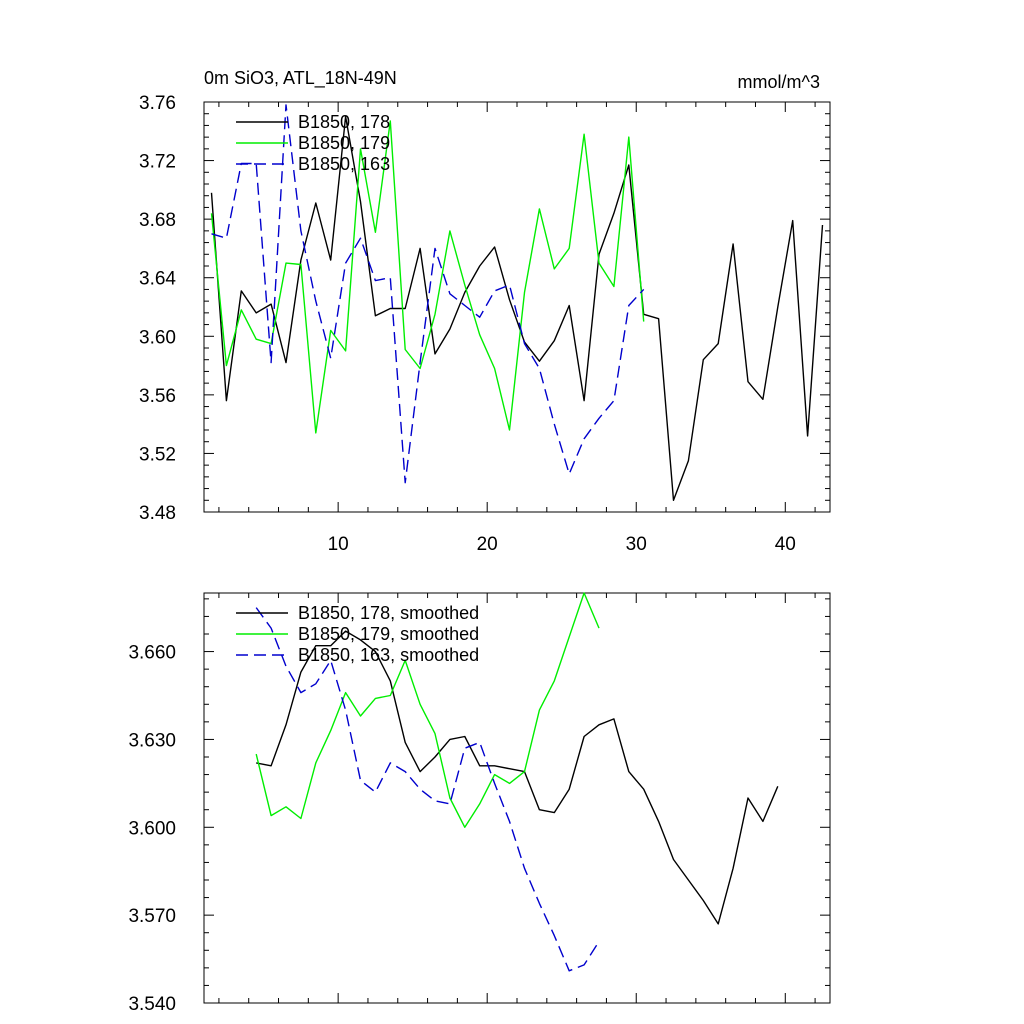 The width and height of the screenshot is (1024, 1024). What do you see at coordinates (785, 544) in the screenshot?
I see `x-tick-label: 40` at bounding box center [785, 544].